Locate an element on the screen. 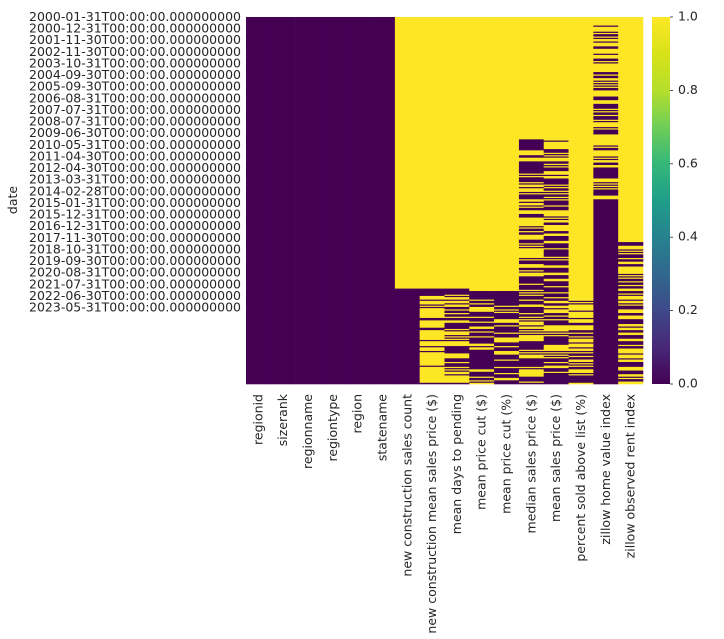 The width and height of the screenshot is (724, 639). y-tick-label: 2003-10-31T00:00:00.000000000 is located at coordinates (135, 62).